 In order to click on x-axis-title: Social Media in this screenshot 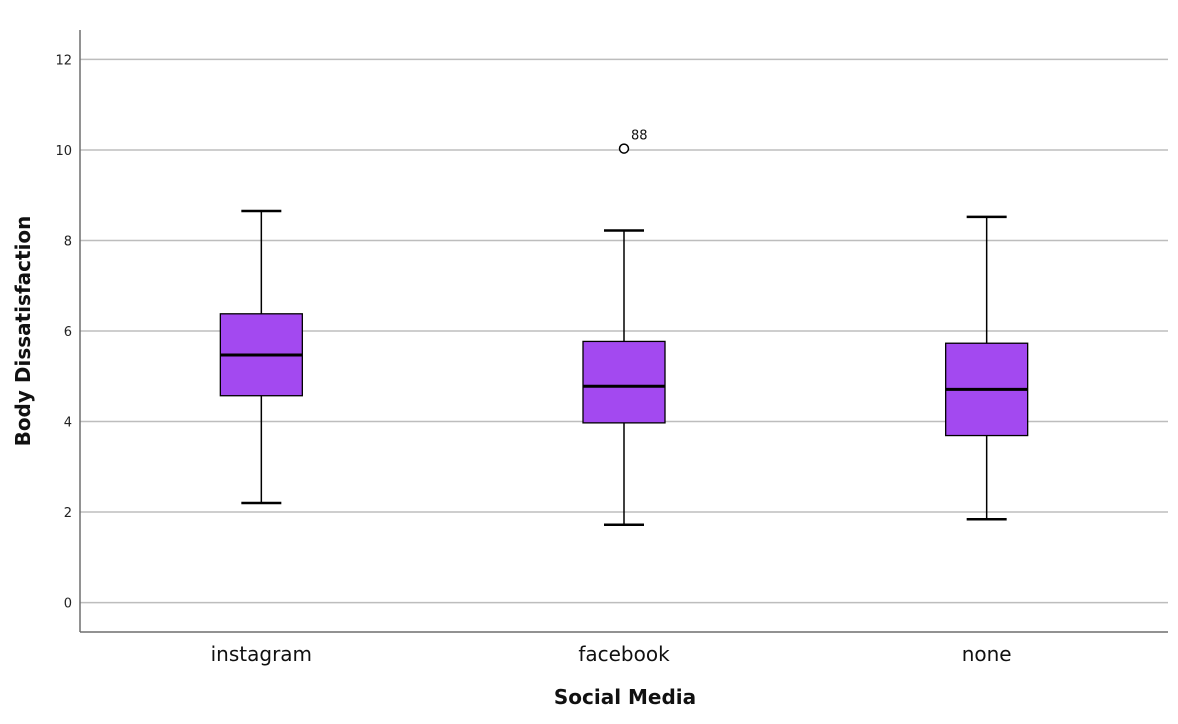, I will do `click(625, 697)`.